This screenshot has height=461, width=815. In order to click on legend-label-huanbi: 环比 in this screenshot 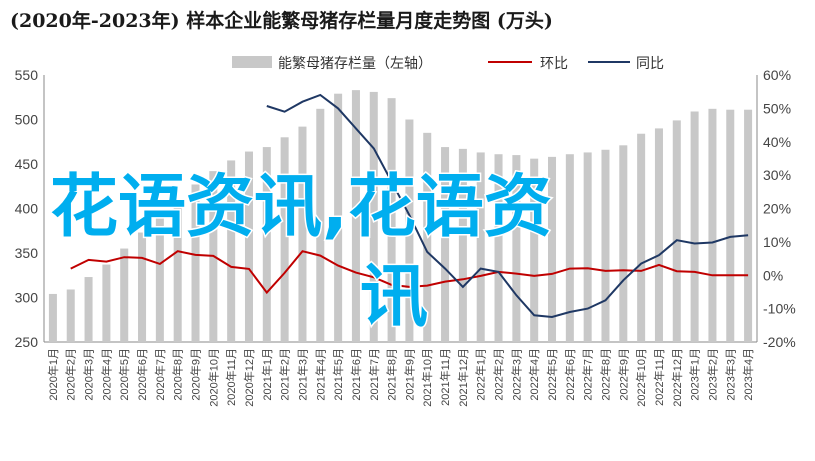, I will do `click(554, 64)`.